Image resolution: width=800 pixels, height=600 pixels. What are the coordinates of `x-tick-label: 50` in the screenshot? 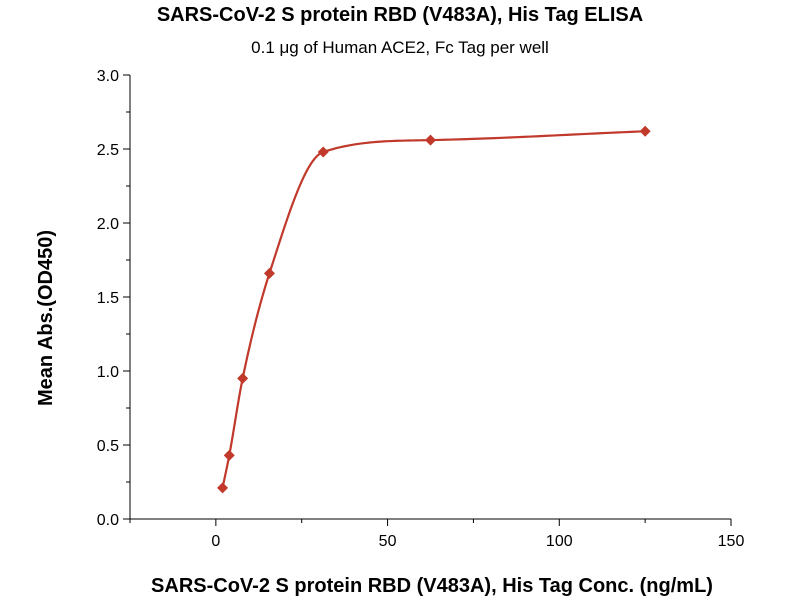 It's located at (388, 541).